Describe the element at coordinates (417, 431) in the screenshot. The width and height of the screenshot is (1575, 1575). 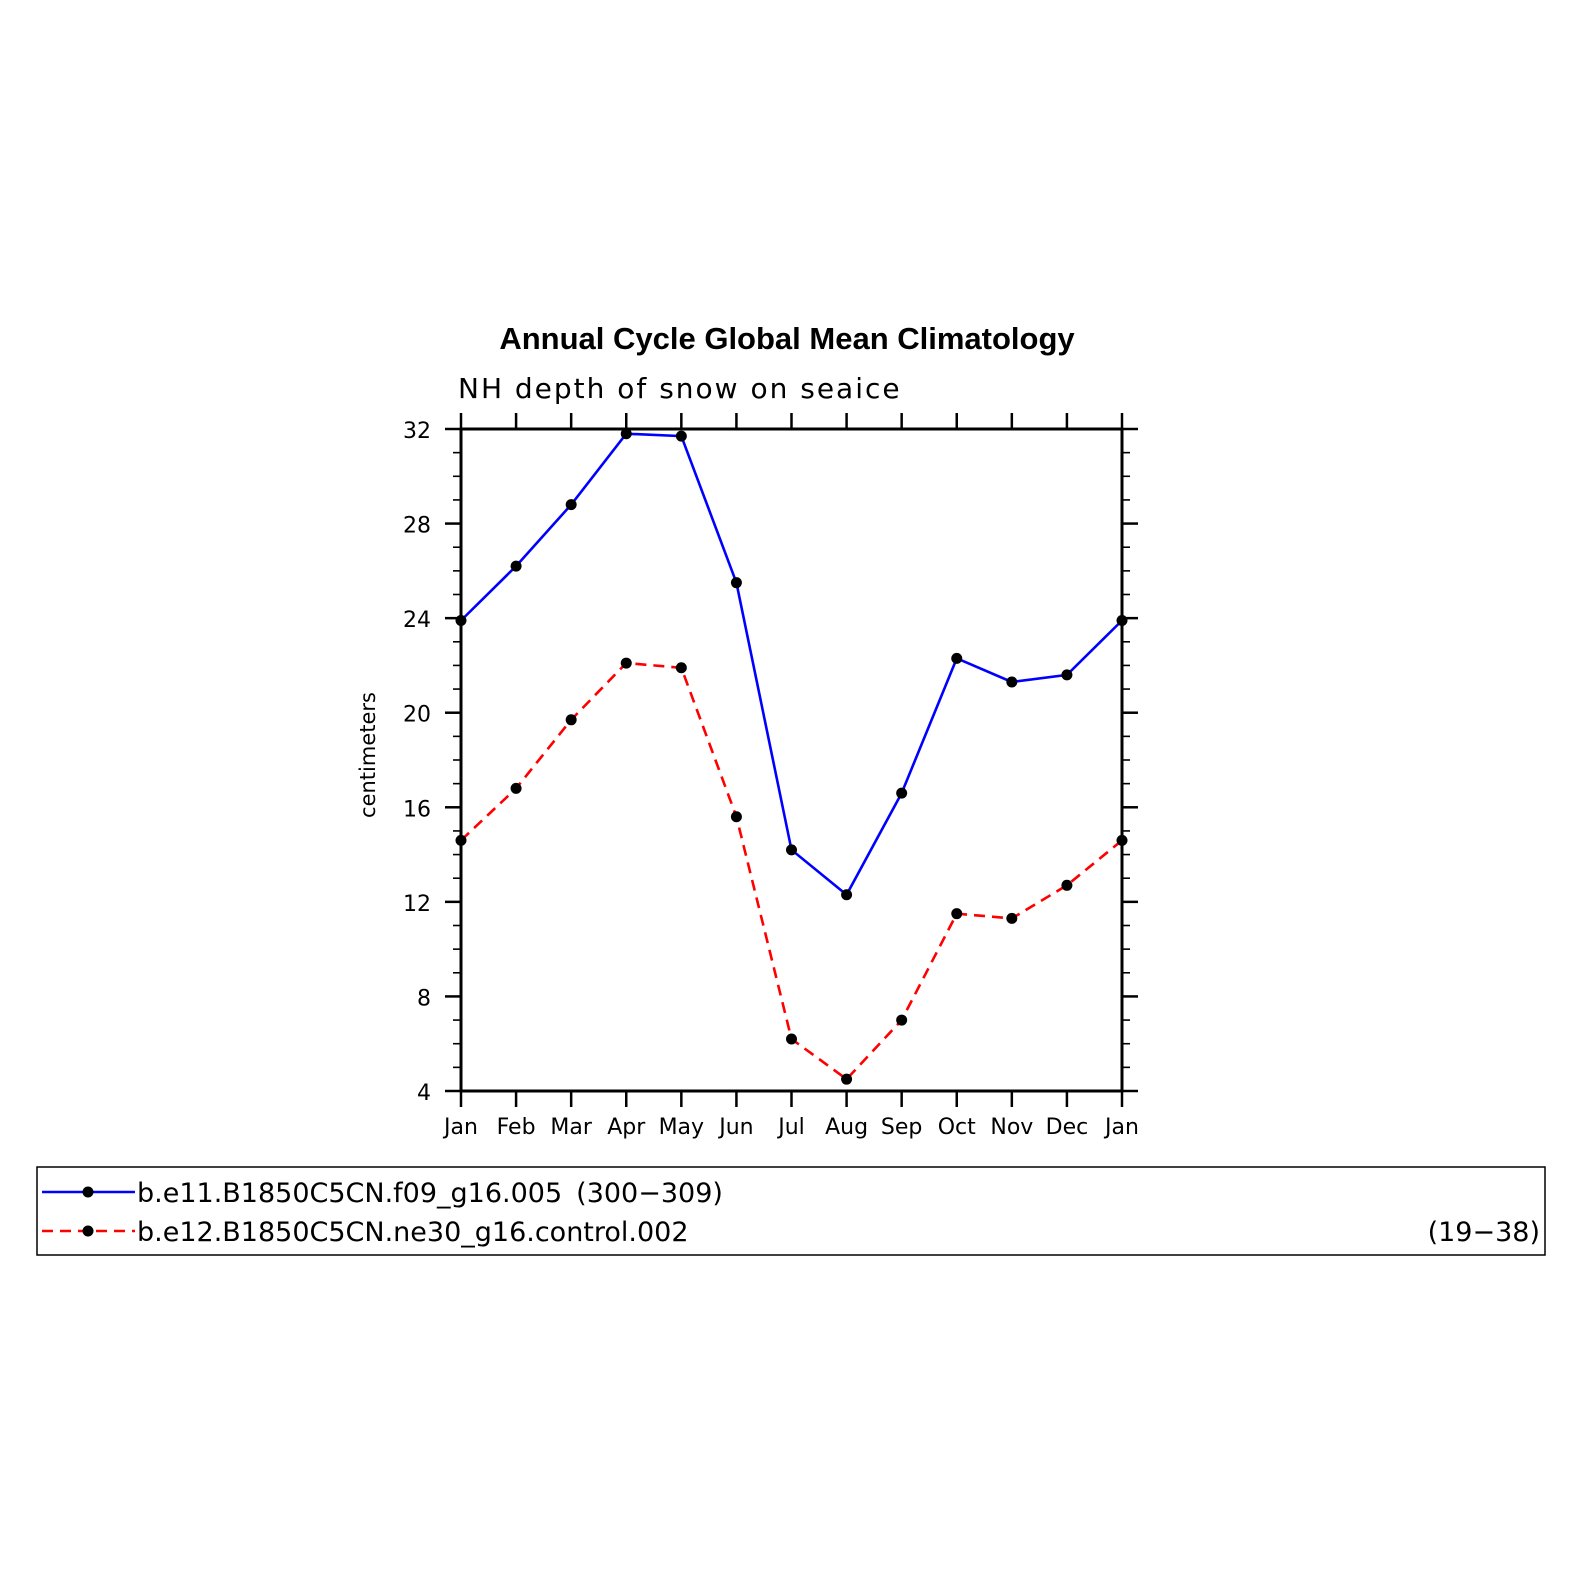
I see `y-tick-label: 32` at that location.